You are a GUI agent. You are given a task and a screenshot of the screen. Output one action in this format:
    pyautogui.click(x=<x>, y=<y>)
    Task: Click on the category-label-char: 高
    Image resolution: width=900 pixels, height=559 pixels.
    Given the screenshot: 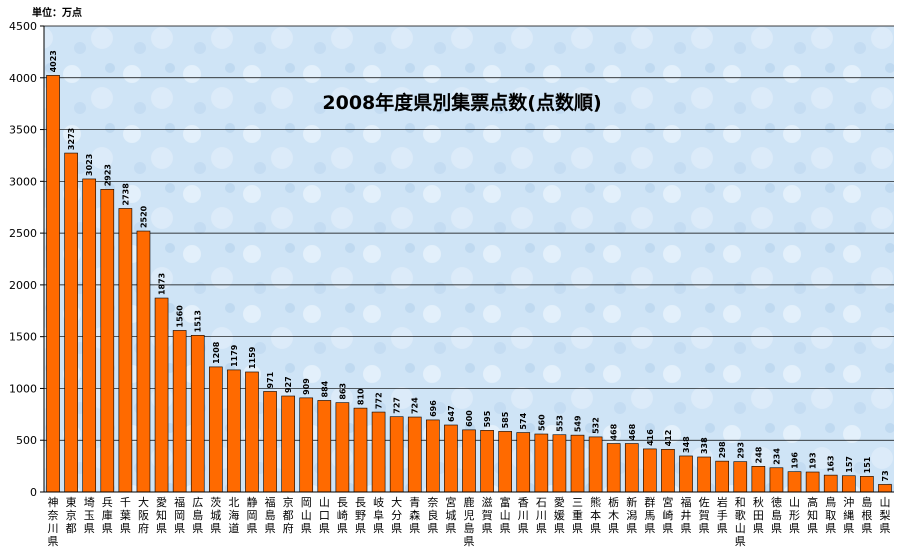 What is the action you would take?
    pyautogui.click(x=812, y=502)
    